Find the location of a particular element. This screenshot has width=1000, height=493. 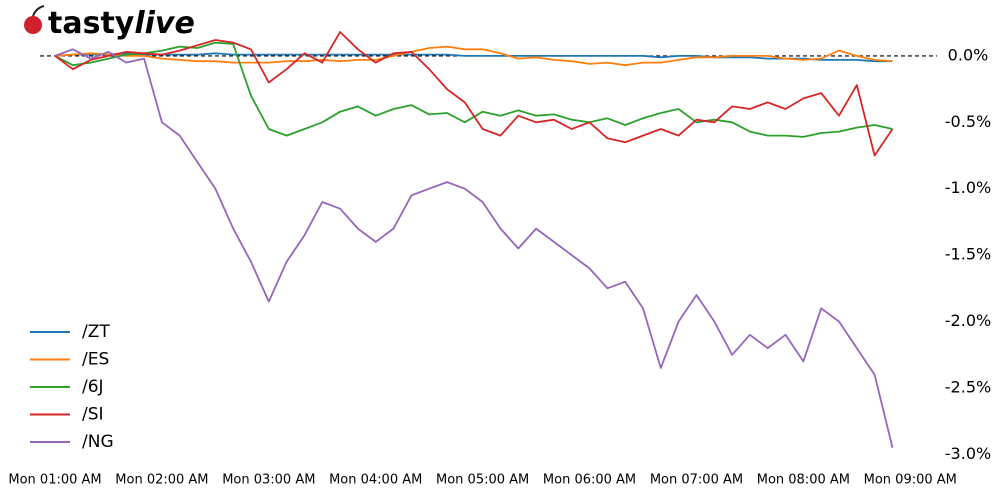

x-tick-label: Mon 03:00 AM is located at coordinates (268, 480).